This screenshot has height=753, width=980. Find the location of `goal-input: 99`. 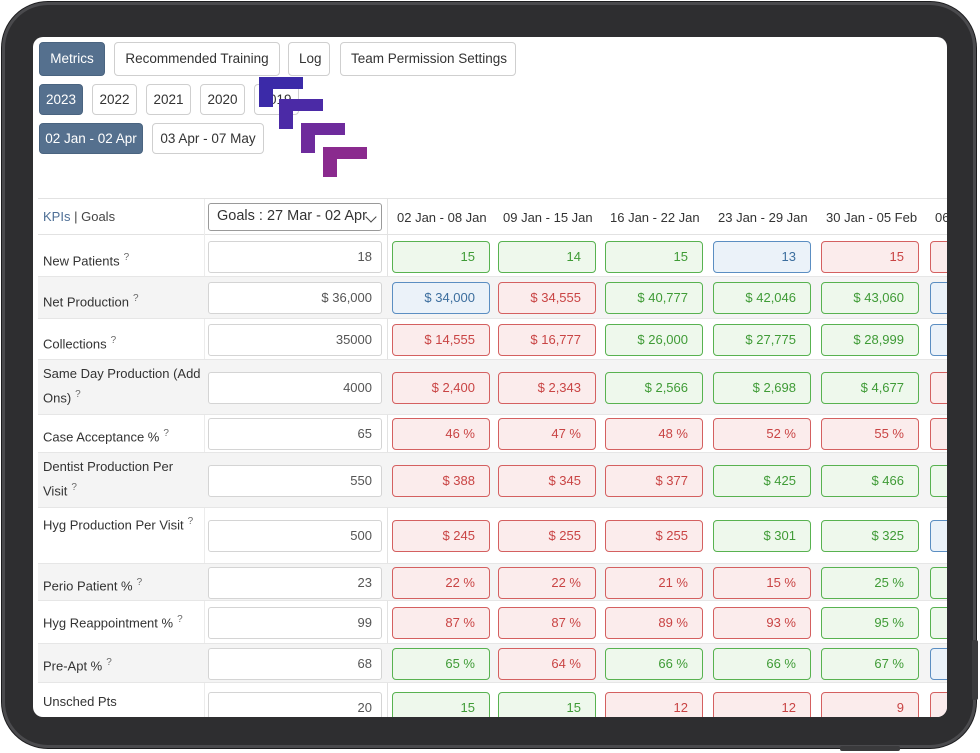

goal-input: 99 is located at coordinates (295, 623).